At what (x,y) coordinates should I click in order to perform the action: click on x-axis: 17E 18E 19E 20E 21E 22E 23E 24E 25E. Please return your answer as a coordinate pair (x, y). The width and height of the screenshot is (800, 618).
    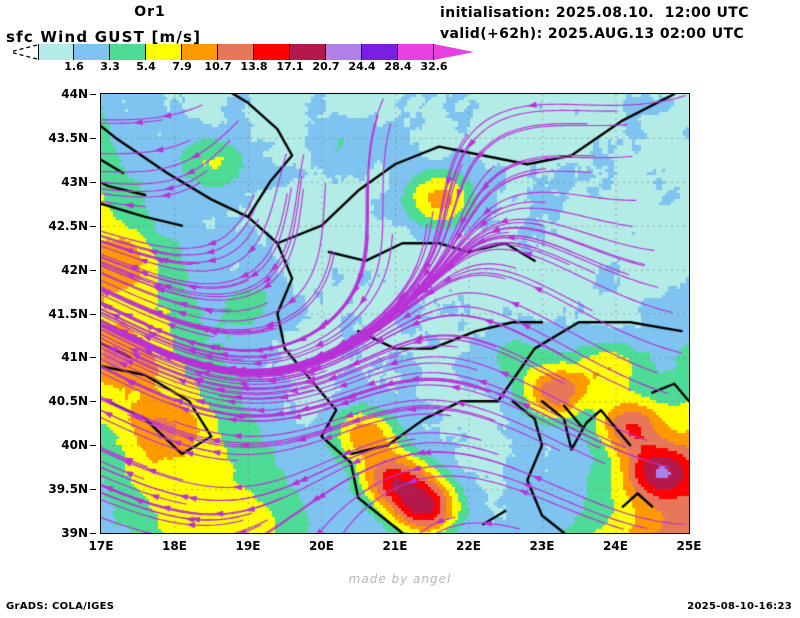
    Looking at the image, I should click on (395, 545).